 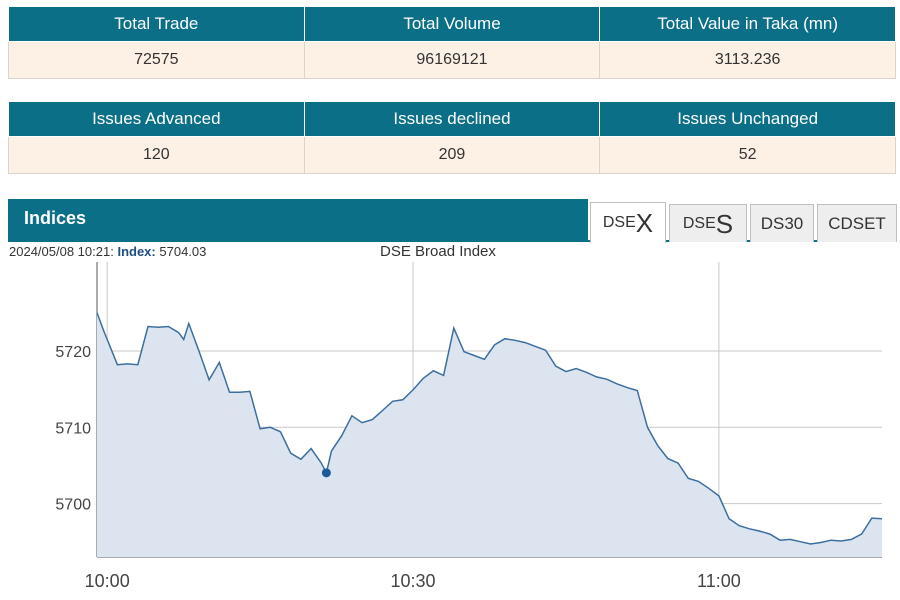 I want to click on tab-dses-prefix: DSE, so click(x=699, y=223).